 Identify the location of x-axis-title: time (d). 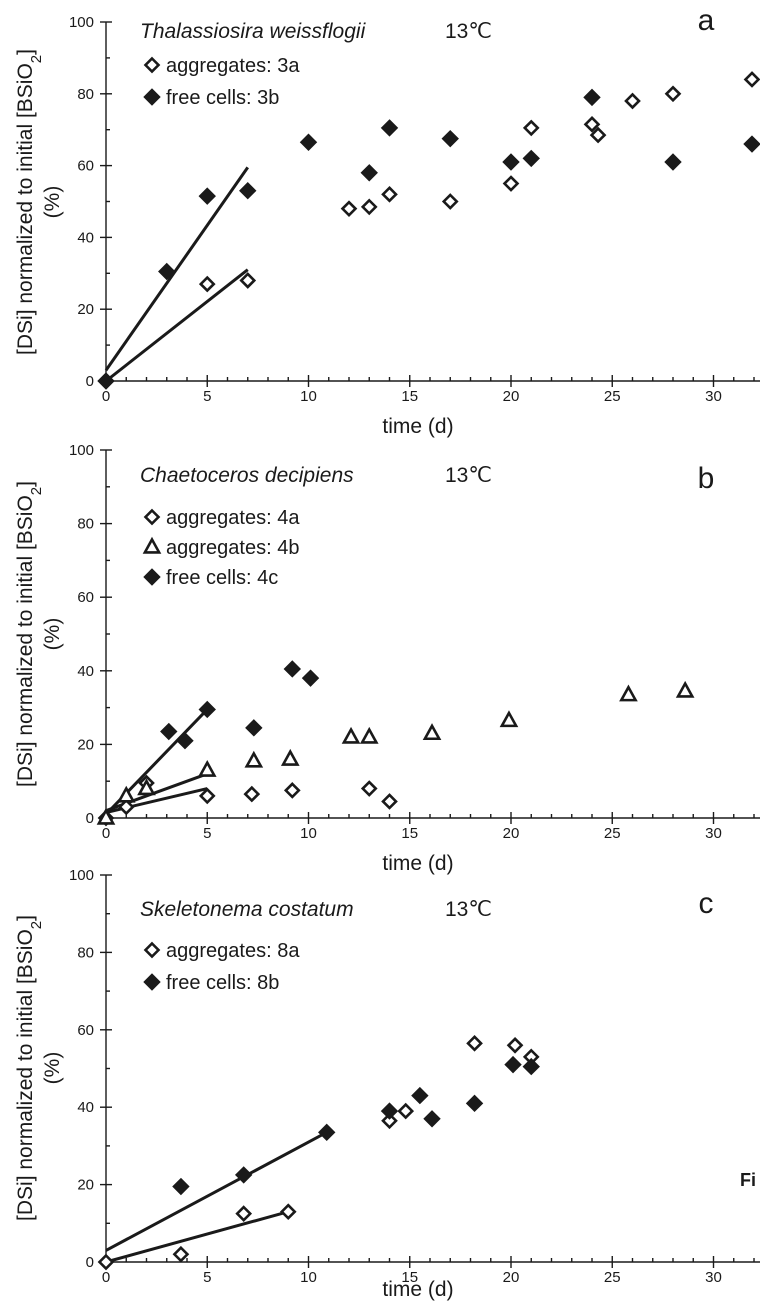
(417, 1289).